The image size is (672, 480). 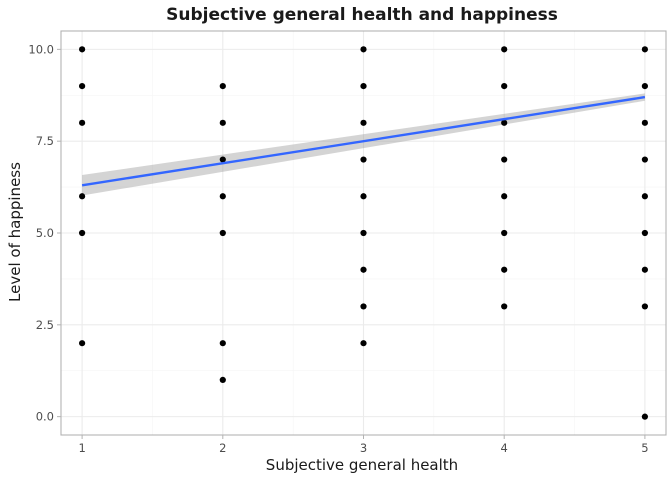 What do you see at coordinates (644, 448) in the screenshot?
I see `x-tick-label: 5` at bounding box center [644, 448].